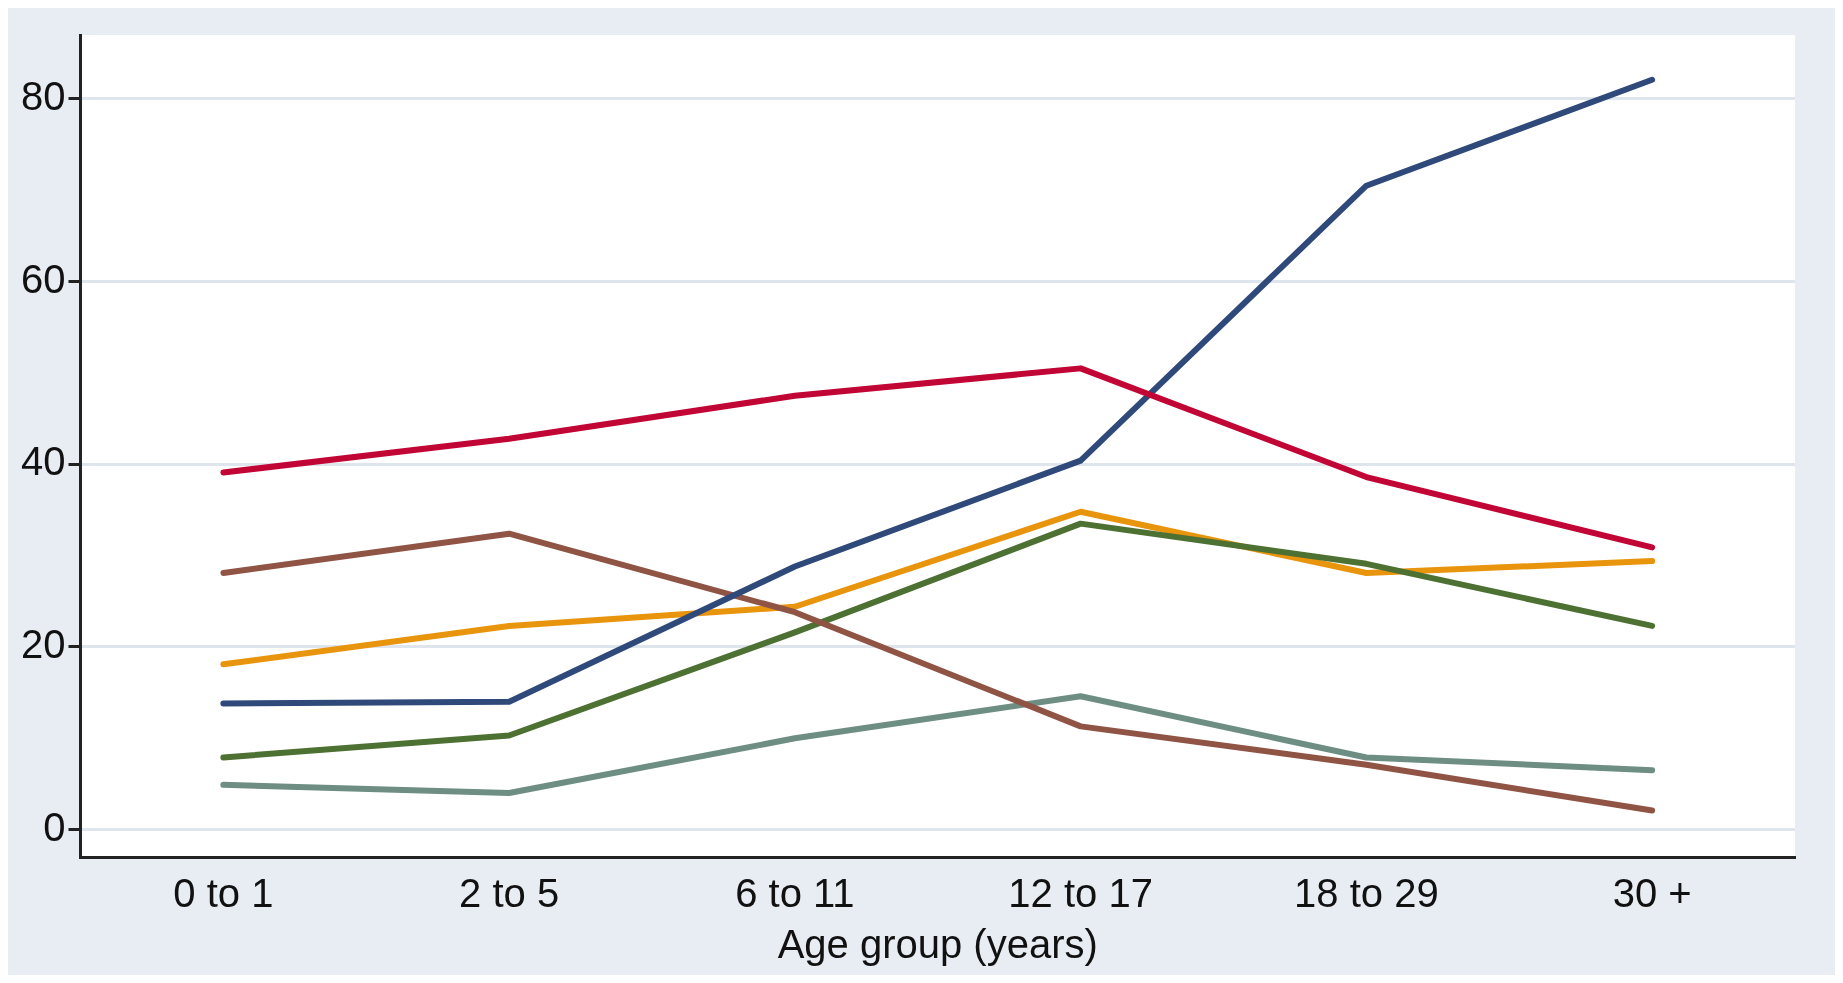 This screenshot has width=1843, height=983. Describe the element at coordinates (43, 278) in the screenshot. I see `y-tick-label: 60` at that location.